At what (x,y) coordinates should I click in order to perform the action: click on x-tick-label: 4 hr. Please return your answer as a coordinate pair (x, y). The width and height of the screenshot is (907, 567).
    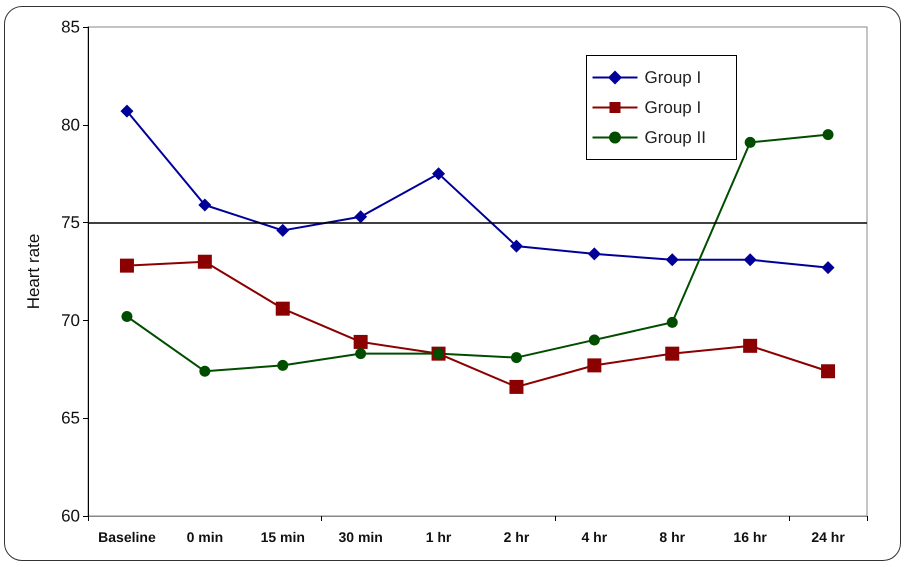
    Looking at the image, I should click on (595, 537).